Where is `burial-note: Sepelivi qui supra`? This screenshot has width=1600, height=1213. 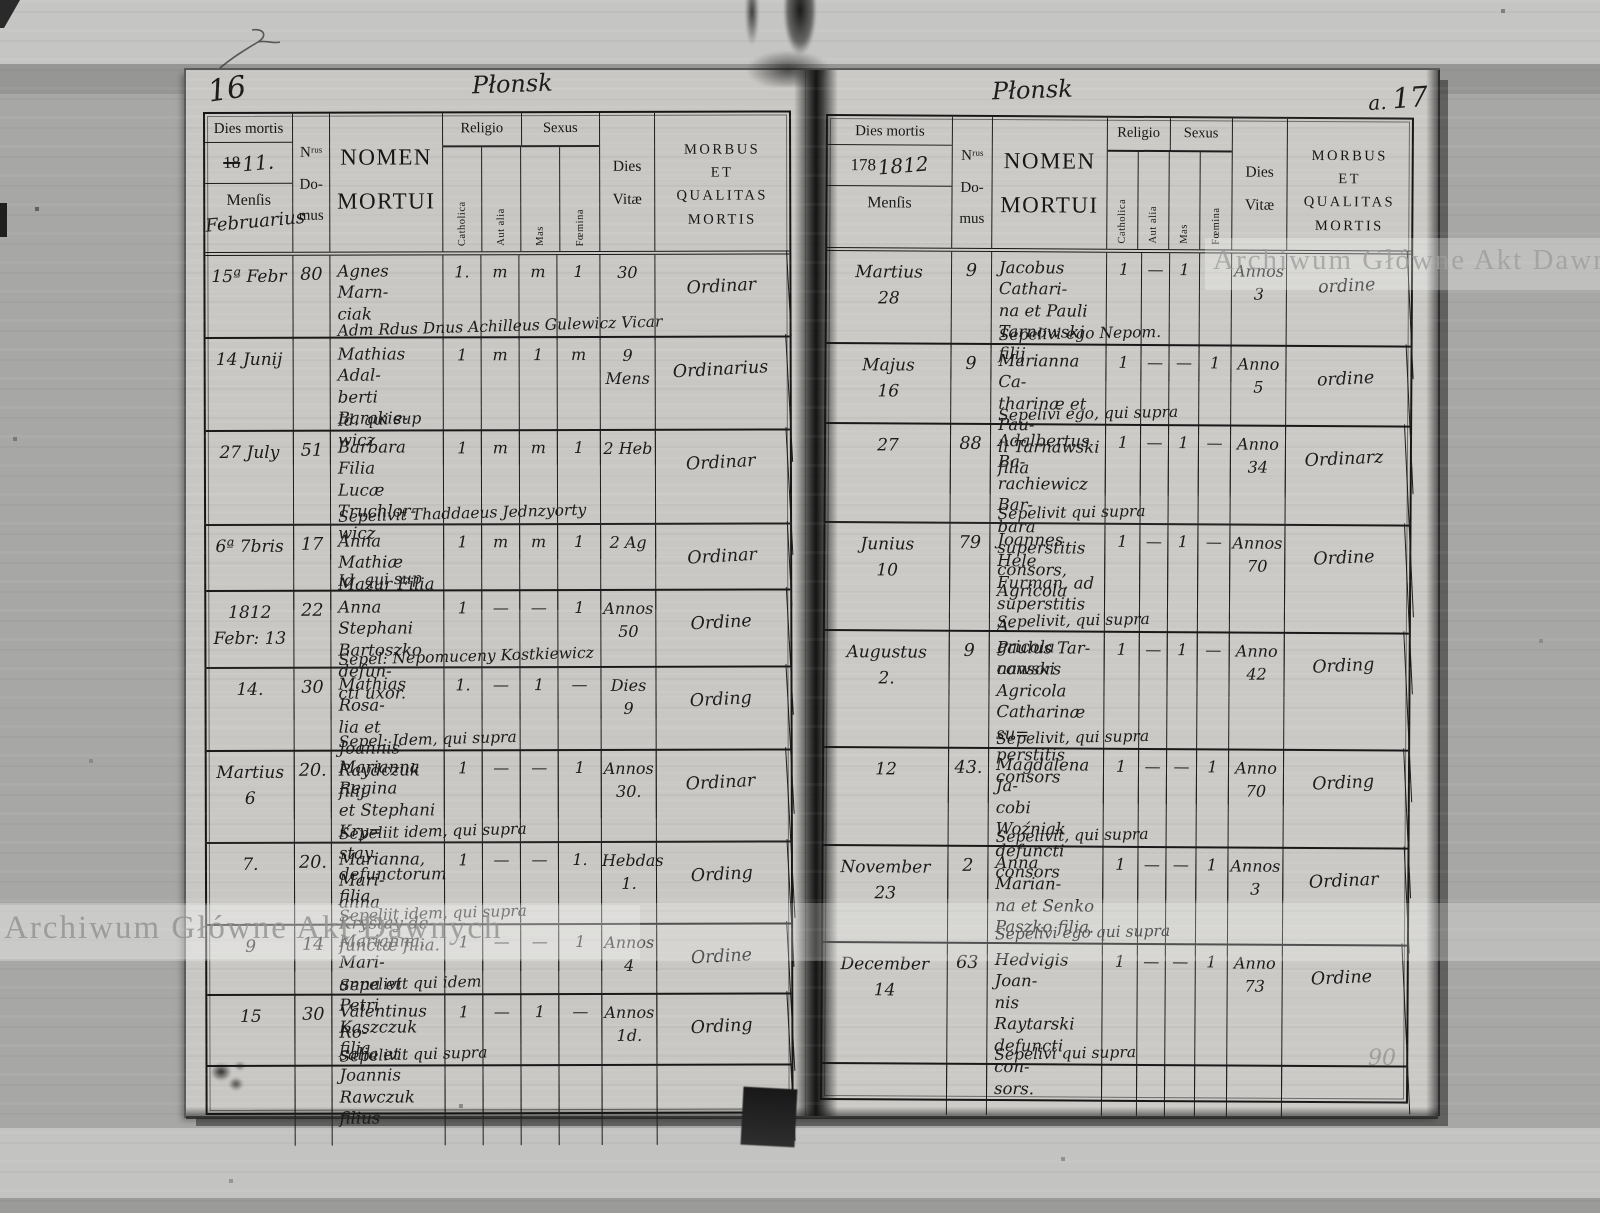
burial-note: Sepelivi qui supra is located at coordinates (1065, 1053).